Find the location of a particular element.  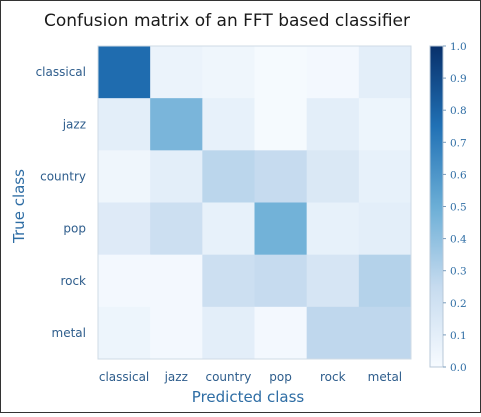

colorbar-tick-label: 0.7 is located at coordinates (458, 143).